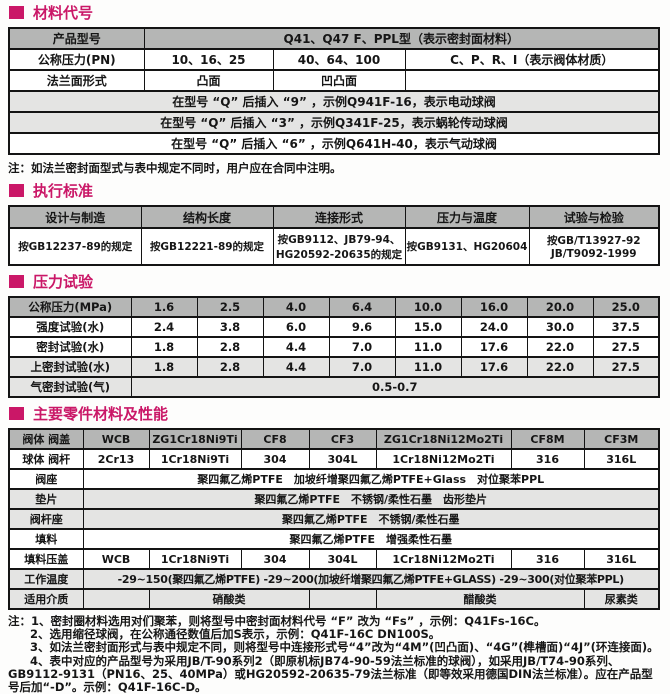 The height and width of the screenshot is (694, 670). I want to click on material-cell: CF8M, so click(547, 439).